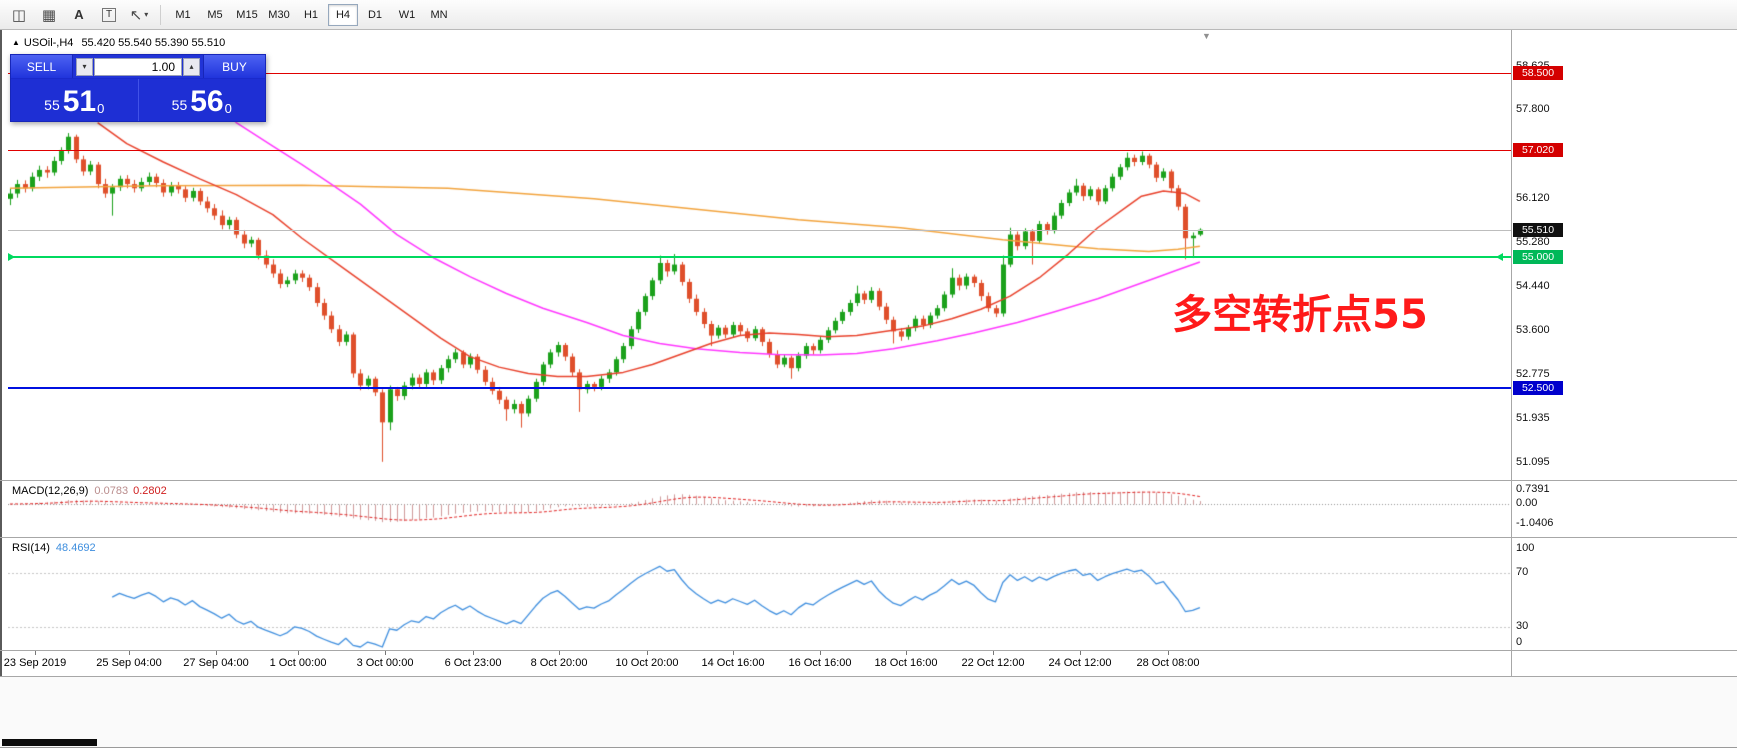 Image resolution: width=1737 pixels, height=748 pixels. I want to click on panel-divider-macd, so click(868, 480).